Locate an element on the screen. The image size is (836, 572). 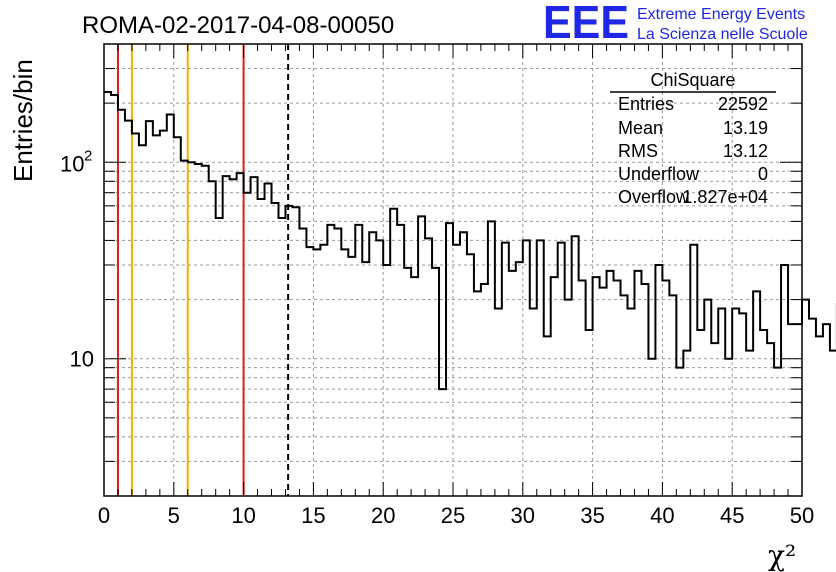
stats-value-underflow: 0 is located at coordinates (763, 174).